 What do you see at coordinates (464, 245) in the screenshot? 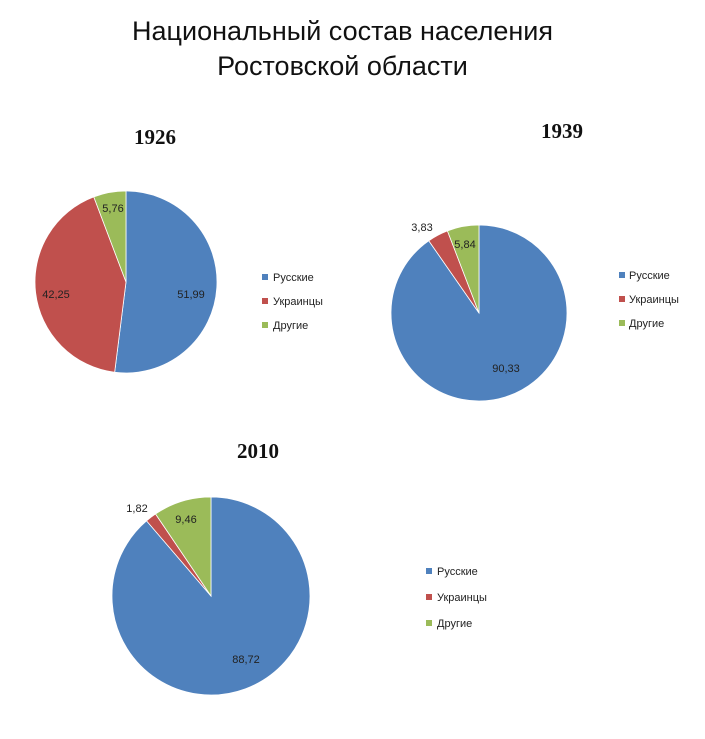
I see `data-label-others: 5,84` at bounding box center [464, 245].